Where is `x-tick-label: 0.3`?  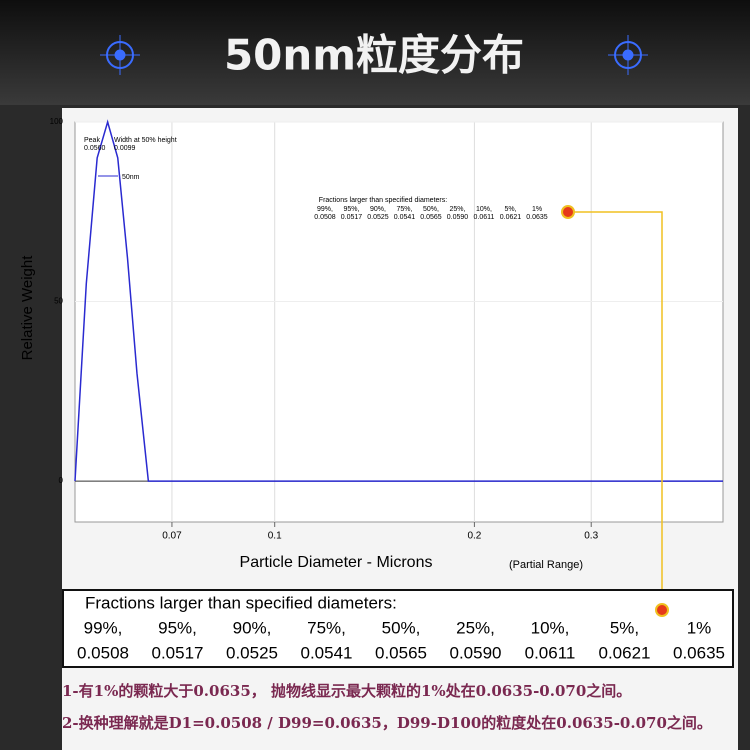
x-tick-label: 0.3 is located at coordinates (591, 536).